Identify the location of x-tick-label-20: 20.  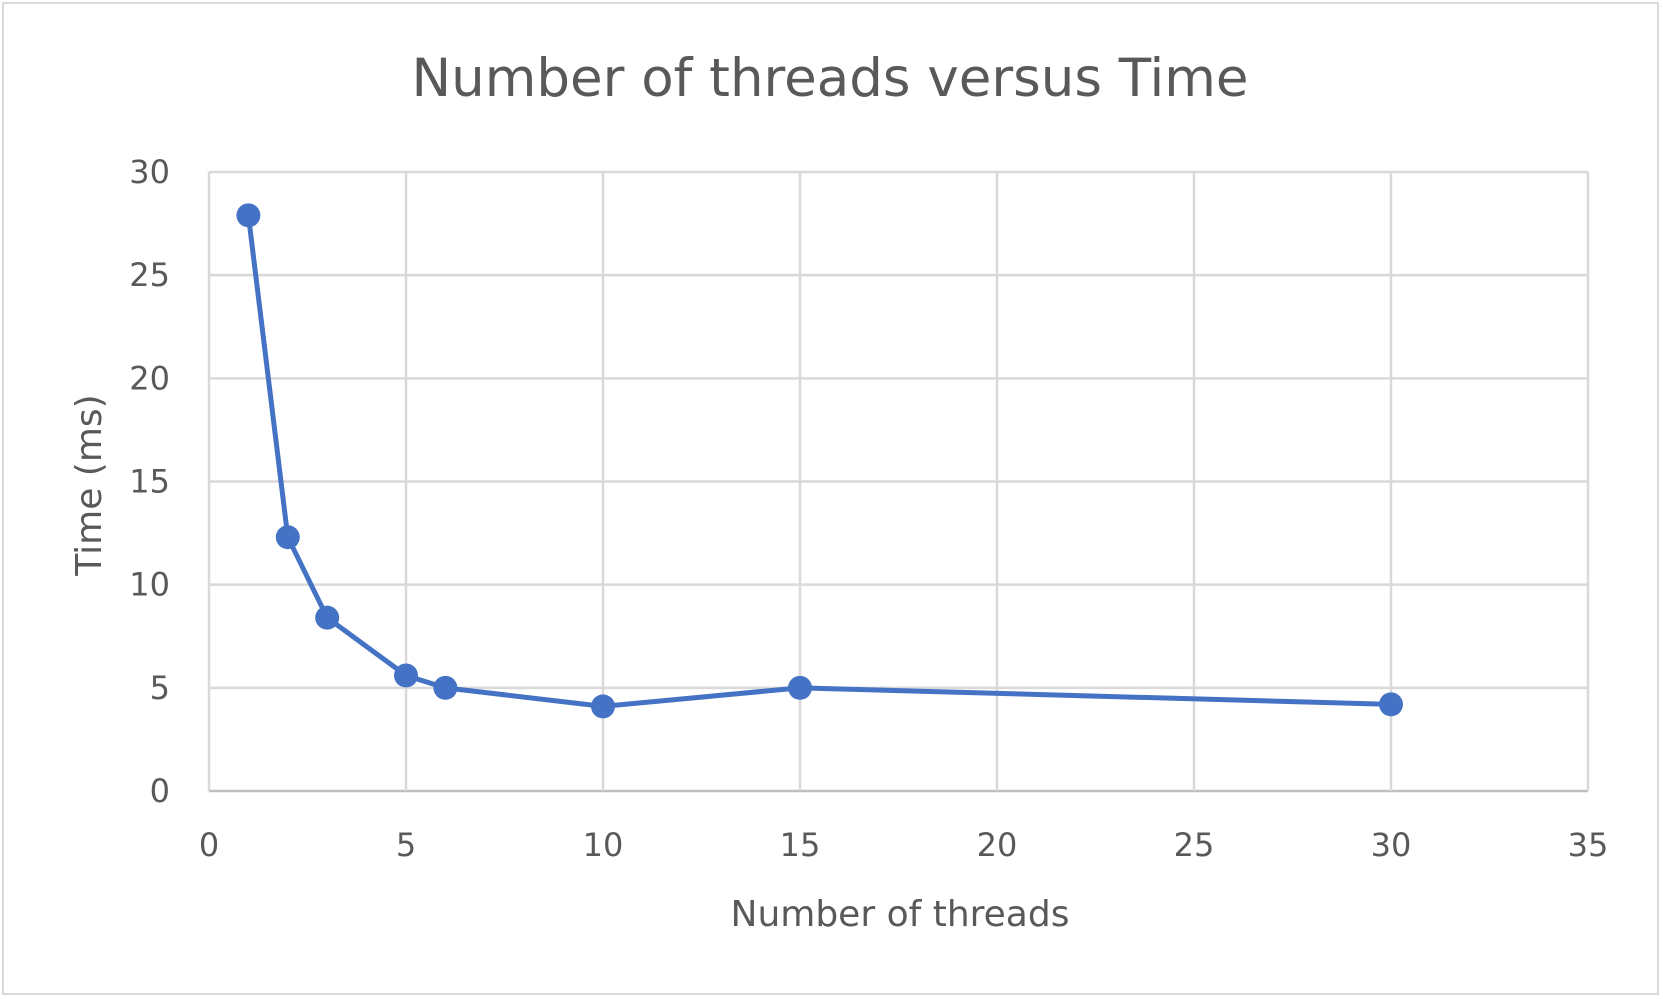
(997, 845).